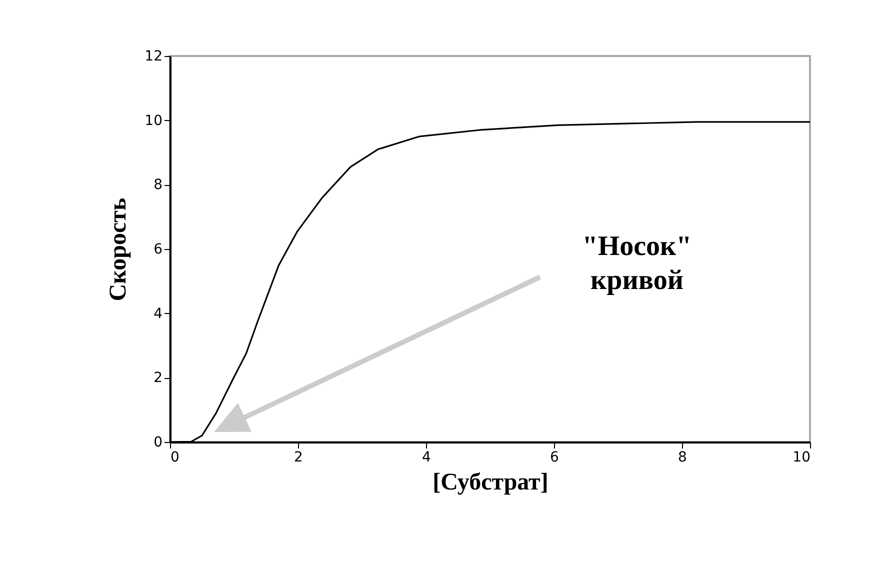  I want to click on x-tick-label: 8, so click(682, 458).